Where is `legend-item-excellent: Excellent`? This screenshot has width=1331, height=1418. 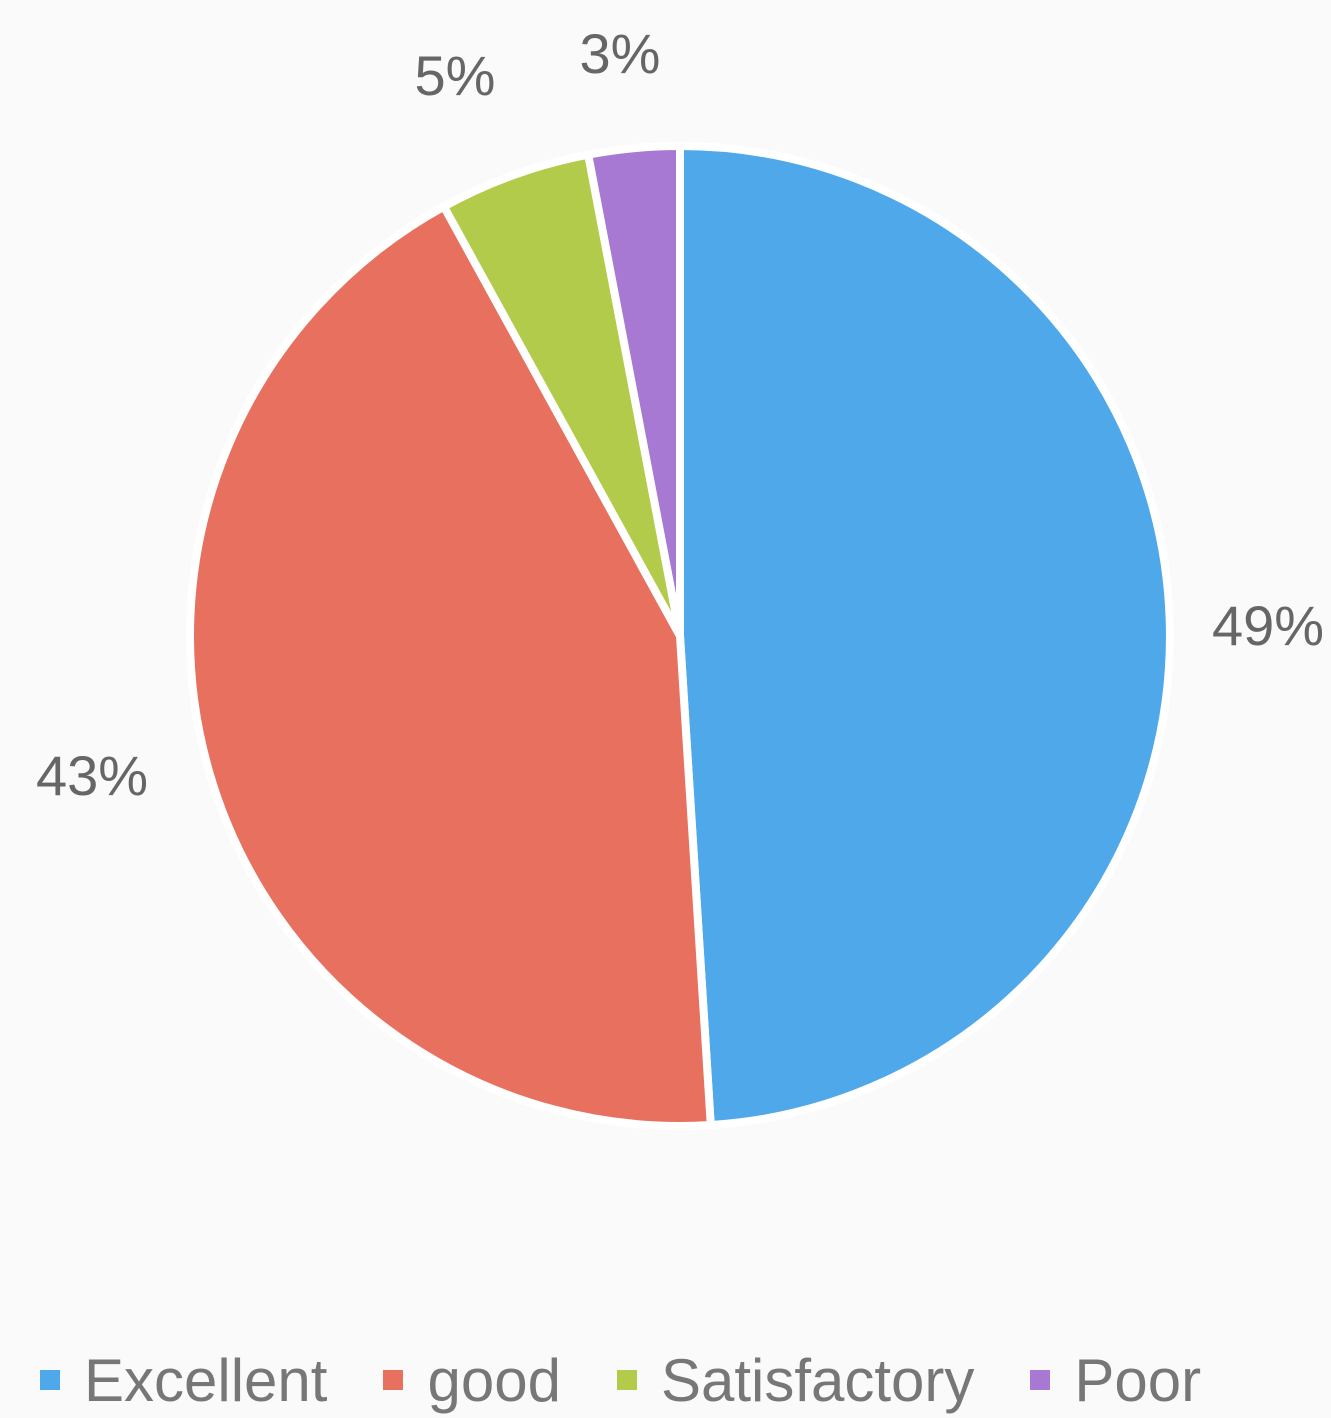 legend-item-excellent: Excellent is located at coordinates (183, 1380).